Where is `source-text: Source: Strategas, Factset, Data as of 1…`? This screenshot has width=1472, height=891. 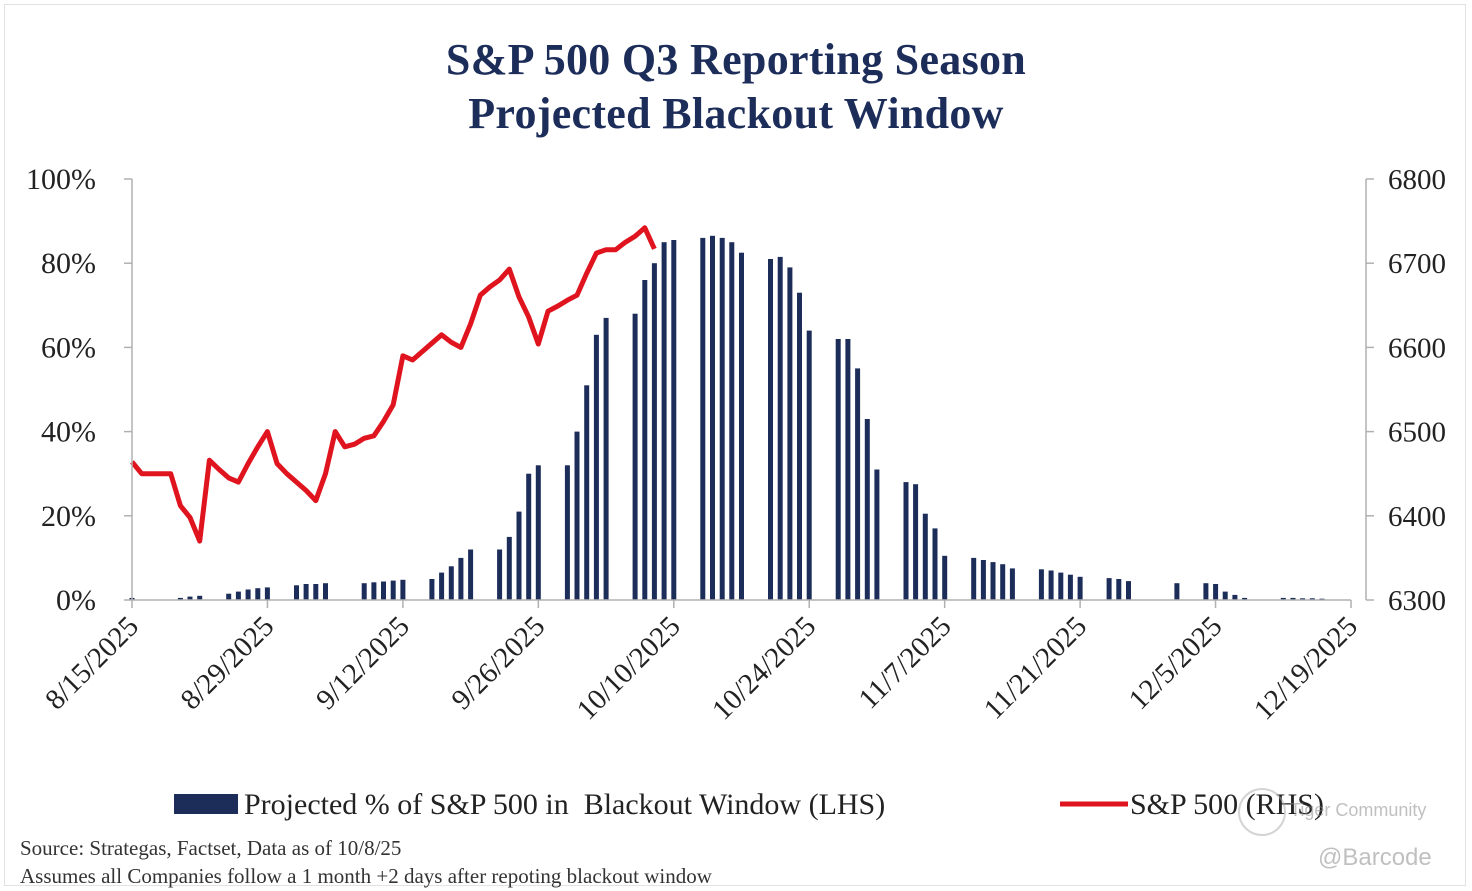 source-text: Source: Strategas, Factset, Data as of 1… is located at coordinates (211, 848).